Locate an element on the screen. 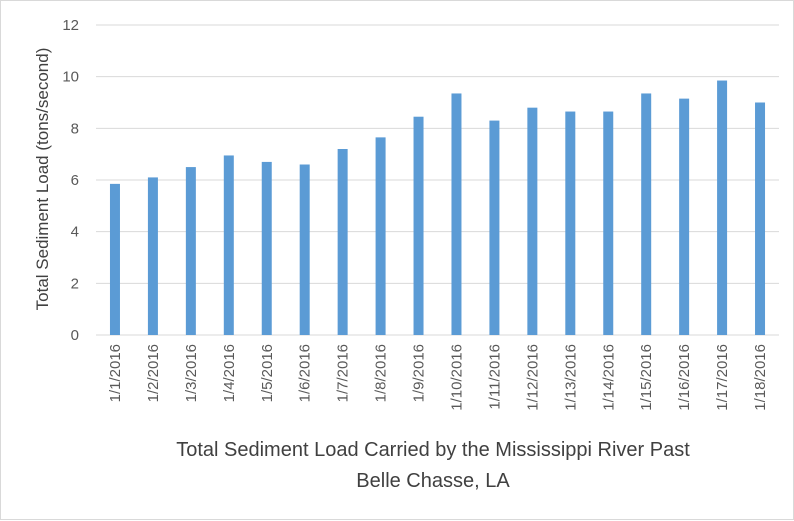 Image resolution: width=794 pixels, height=521 pixels. x-tick-label: 1/8/2016 is located at coordinates (381, 373).